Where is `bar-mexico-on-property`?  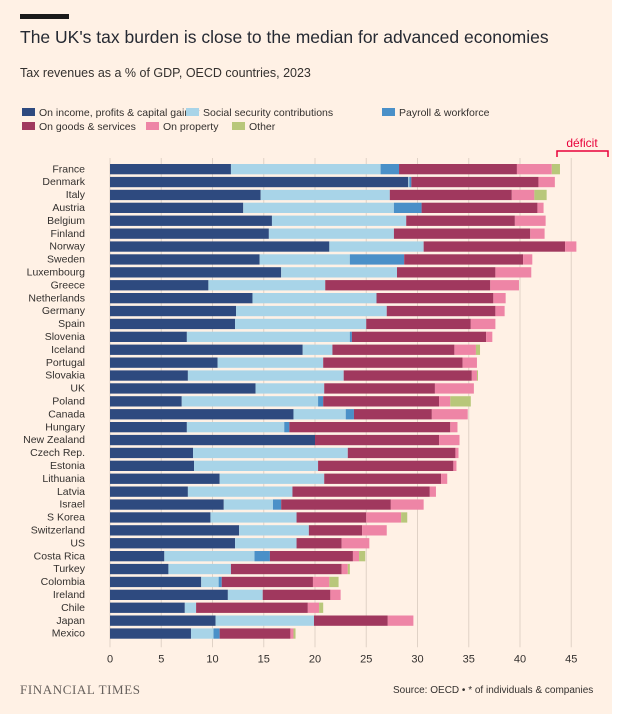
bar-mexico-on-property is located at coordinates (292, 633).